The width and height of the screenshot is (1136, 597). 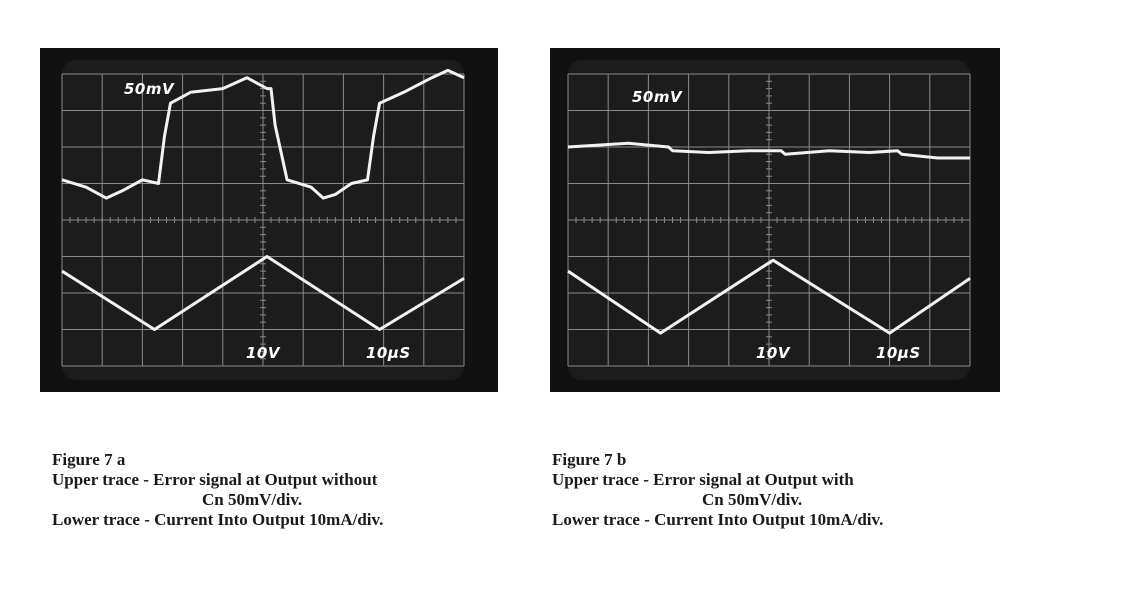 I want to click on caption-title: Figure 7 a, so click(x=89, y=459).